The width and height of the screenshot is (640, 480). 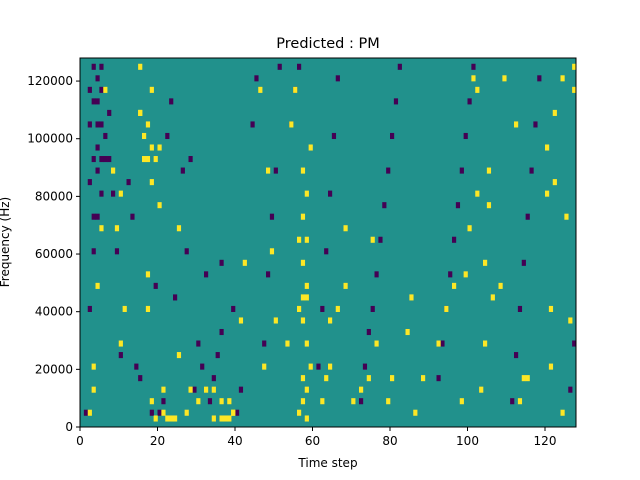 I want to click on x-tick-label: 20, so click(x=157, y=441).